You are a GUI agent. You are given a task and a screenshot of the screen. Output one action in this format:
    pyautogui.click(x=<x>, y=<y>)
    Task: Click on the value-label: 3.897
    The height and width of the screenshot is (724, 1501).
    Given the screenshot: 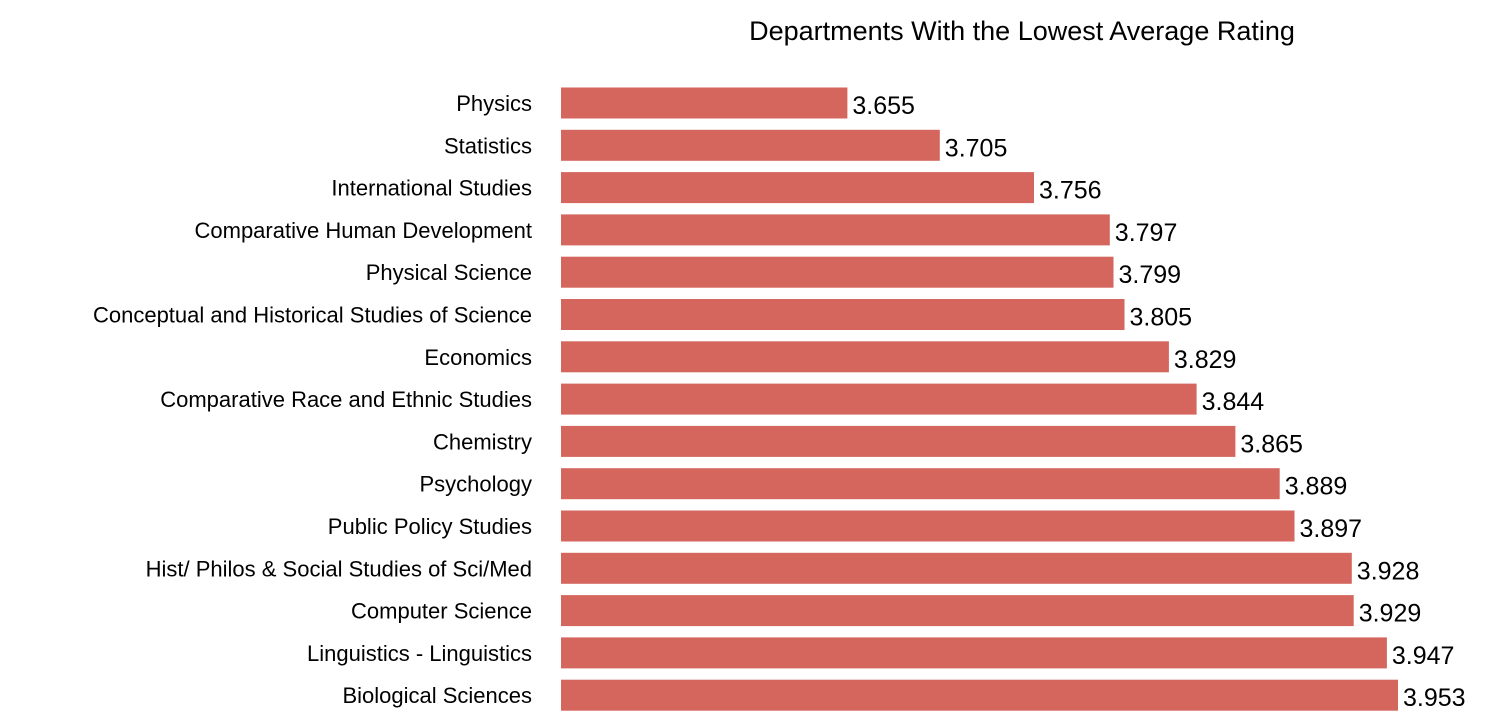 What is the action you would take?
    pyautogui.click(x=1331, y=529)
    